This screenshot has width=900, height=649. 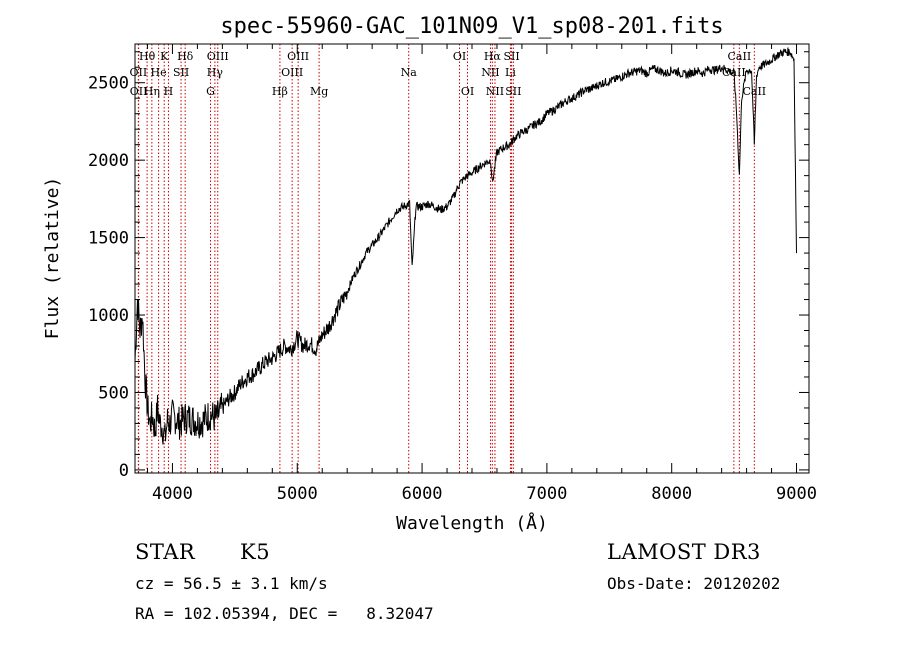 What do you see at coordinates (169, 91) in the screenshot?
I see `line-label-6: H` at bounding box center [169, 91].